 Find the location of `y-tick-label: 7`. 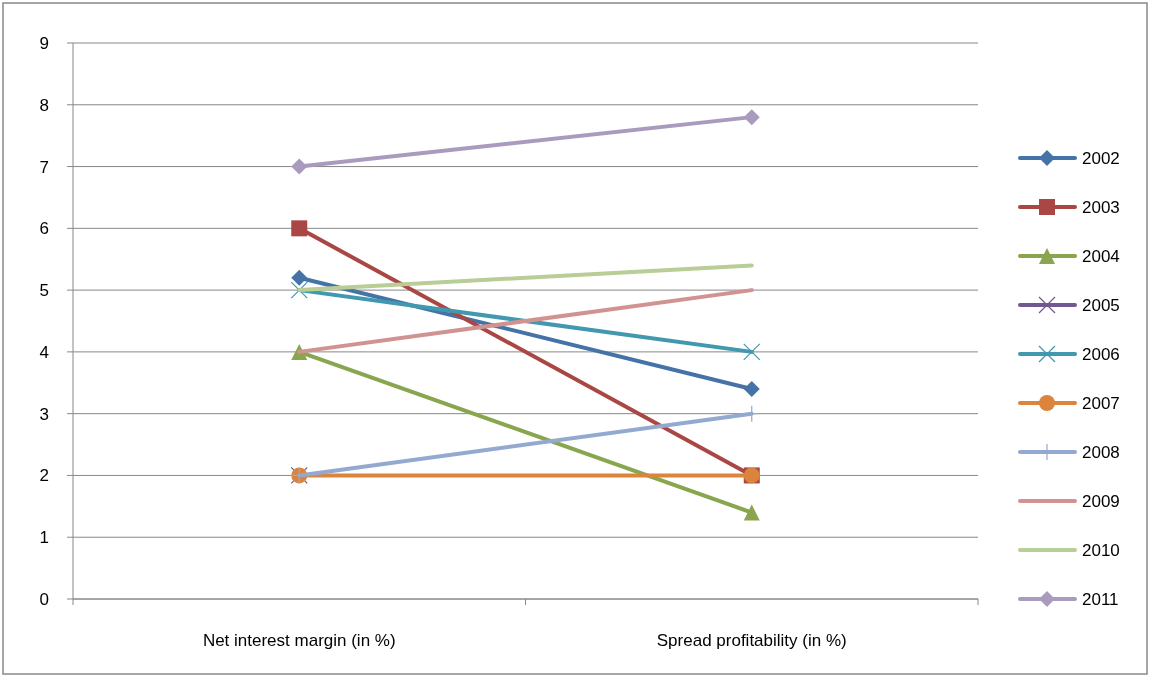

y-tick-label: 7 is located at coordinates (44, 167).